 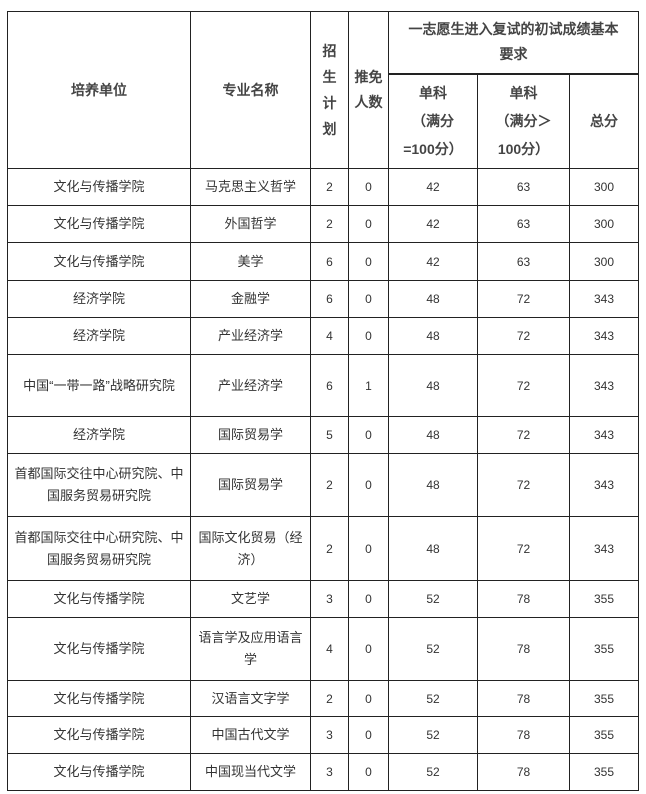 I want to click on header-score-group: 一志愿生进入复试的初试成绩基本要求, so click(x=513, y=43).